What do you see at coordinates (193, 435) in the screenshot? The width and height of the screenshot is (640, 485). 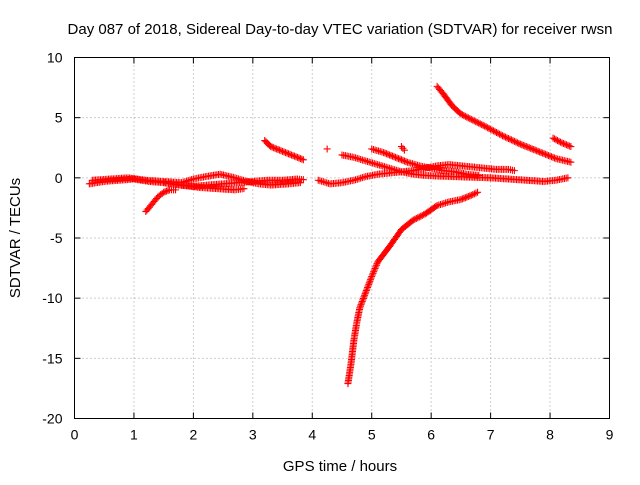 I see `x-tick-label: 2` at bounding box center [193, 435].